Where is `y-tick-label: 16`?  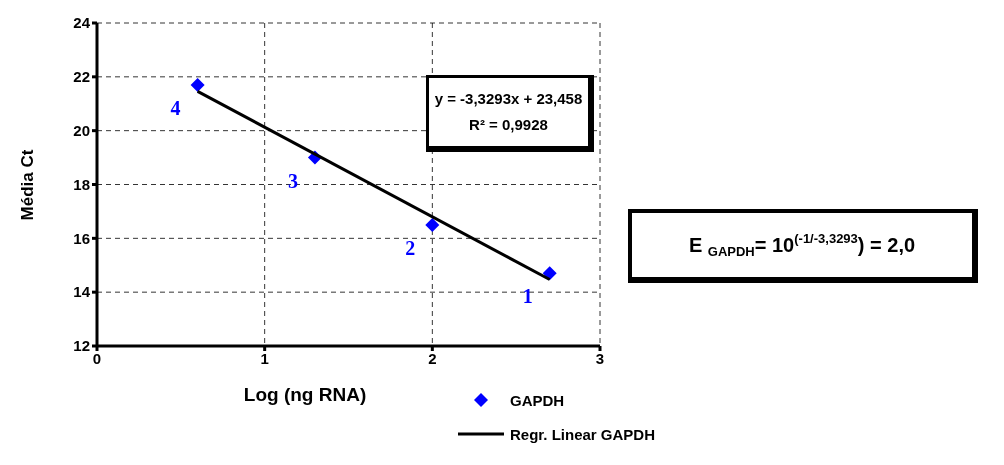
y-tick-label: 16 is located at coordinates (81, 238).